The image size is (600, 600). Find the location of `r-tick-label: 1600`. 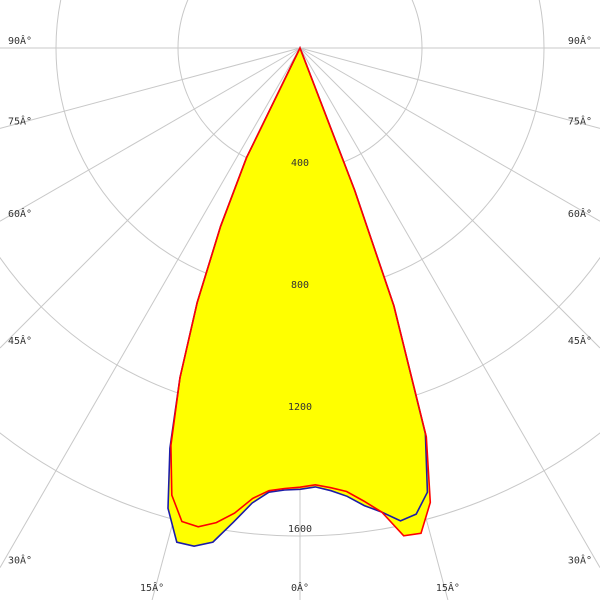

r-tick-label: 1600 is located at coordinates (300, 529).